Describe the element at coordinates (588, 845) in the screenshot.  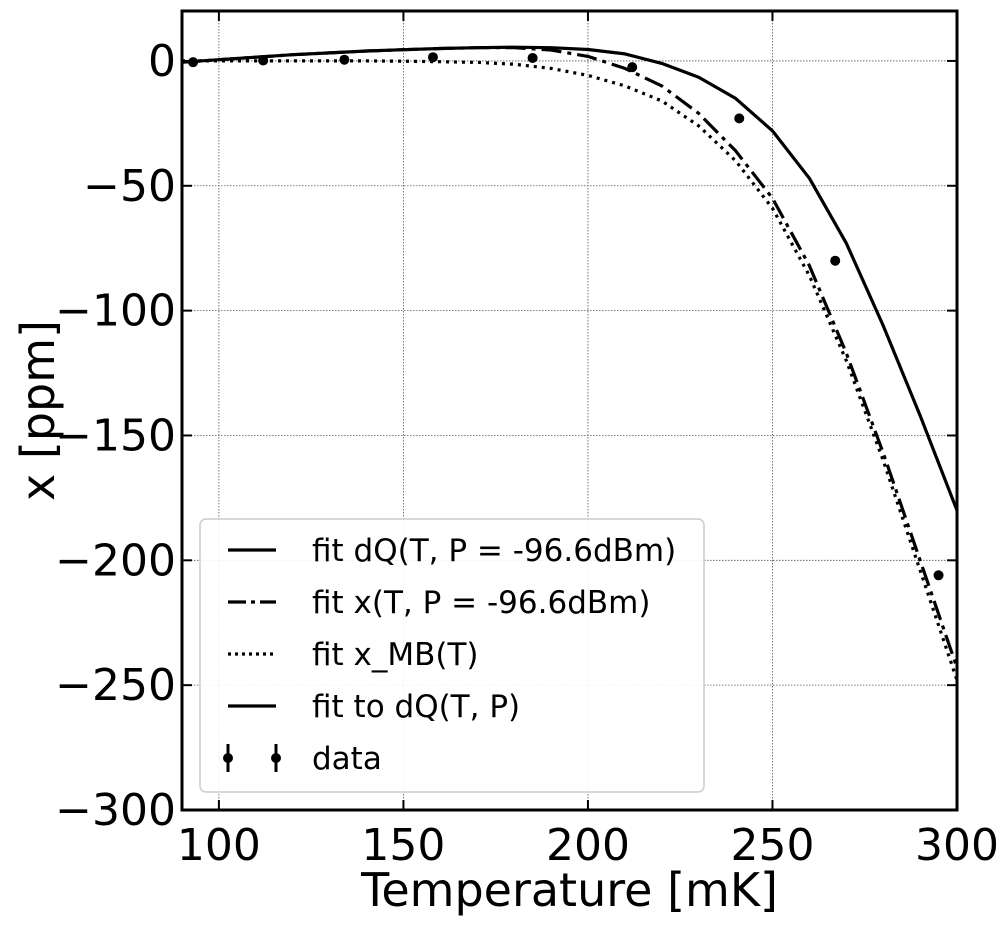
I see `x-tick-label: 200` at that location.